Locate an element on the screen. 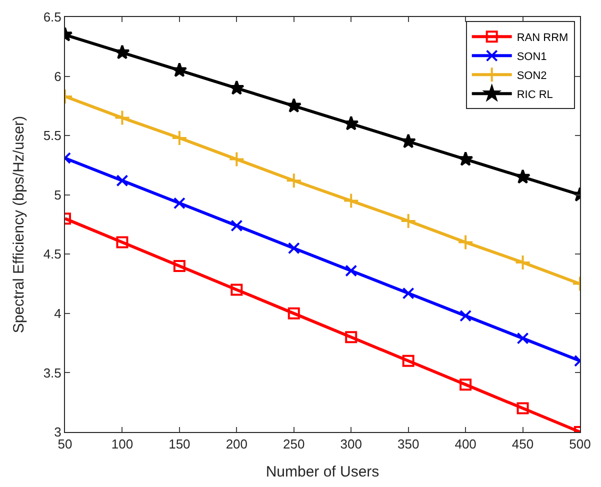 The height and width of the screenshot is (487, 601). y-tick-label: 6.5 is located at coordinates (52, 17).